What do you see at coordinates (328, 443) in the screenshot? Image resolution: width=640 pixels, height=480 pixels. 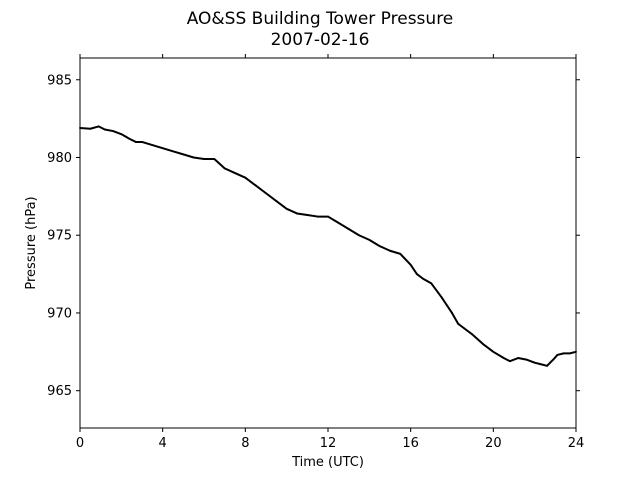 I see `x-tick-label: 12` at bounding box center [328, 443].